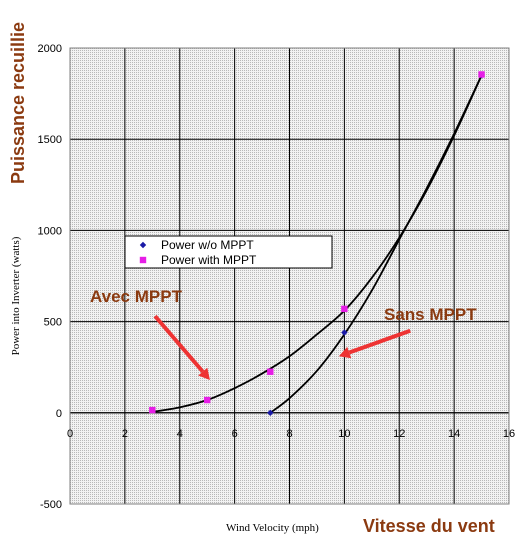 Image resolution: width=531 pixels, height=539 pixels. What do you see at coordinates (136, 296) in the screenshot?
I see `annotation-label: Avec MPPT` at bounding box center [136, 296].